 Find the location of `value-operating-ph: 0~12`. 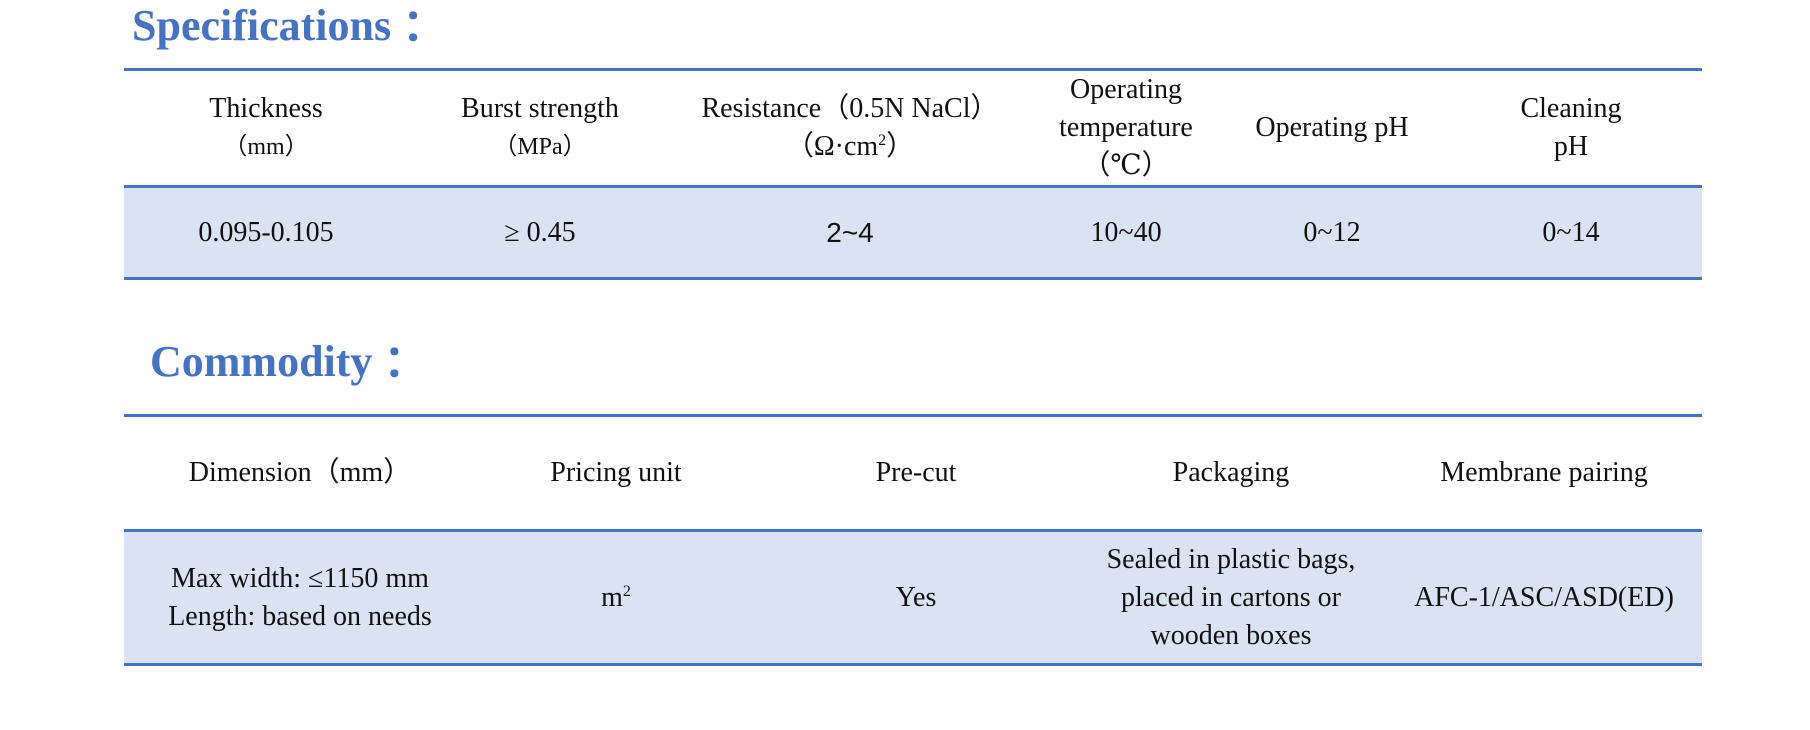

value-operating-ph: 0~12 is located at coordinates (1332, 232).